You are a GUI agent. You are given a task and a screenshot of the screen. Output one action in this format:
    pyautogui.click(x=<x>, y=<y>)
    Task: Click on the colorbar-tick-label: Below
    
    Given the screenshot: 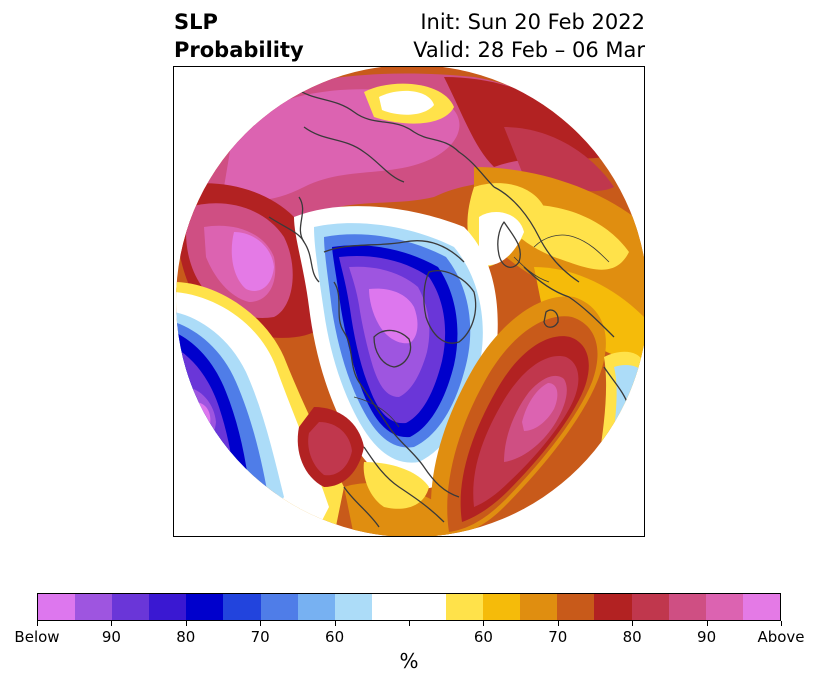 What is the action you would take?
    pyautogui.click(x=37, y=637)
    